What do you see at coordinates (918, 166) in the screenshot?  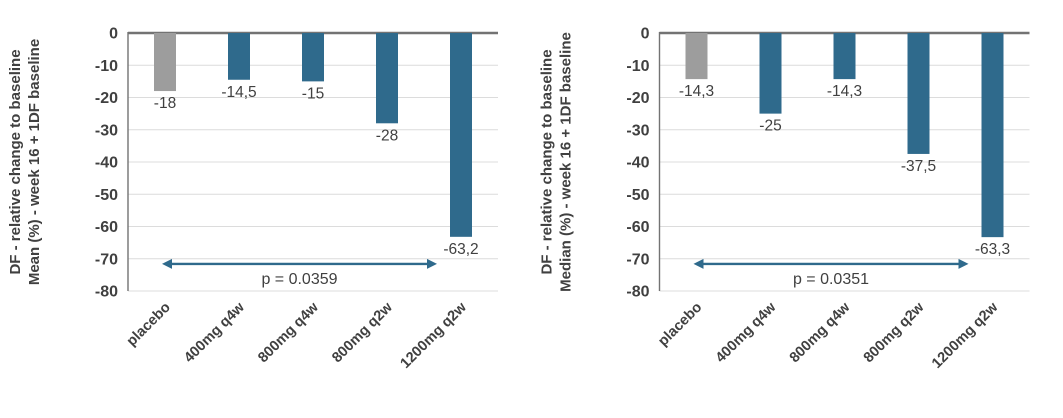 I see `value-label: -37,5` at bounding box center [918, 166].